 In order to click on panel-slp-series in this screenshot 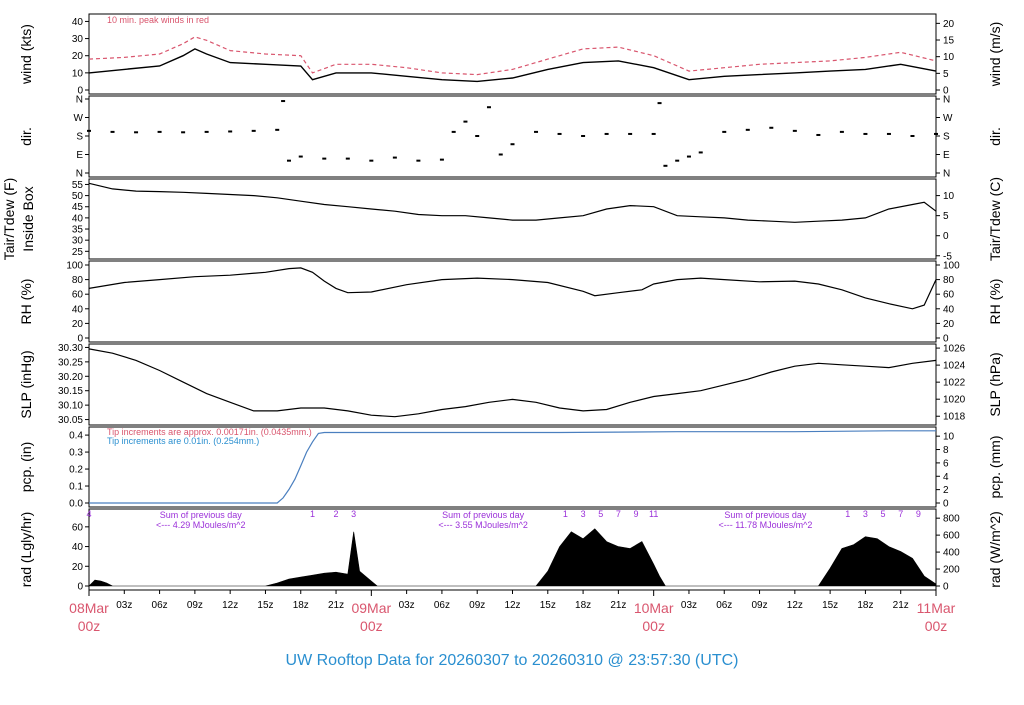, I will do `click(512, 383)`.